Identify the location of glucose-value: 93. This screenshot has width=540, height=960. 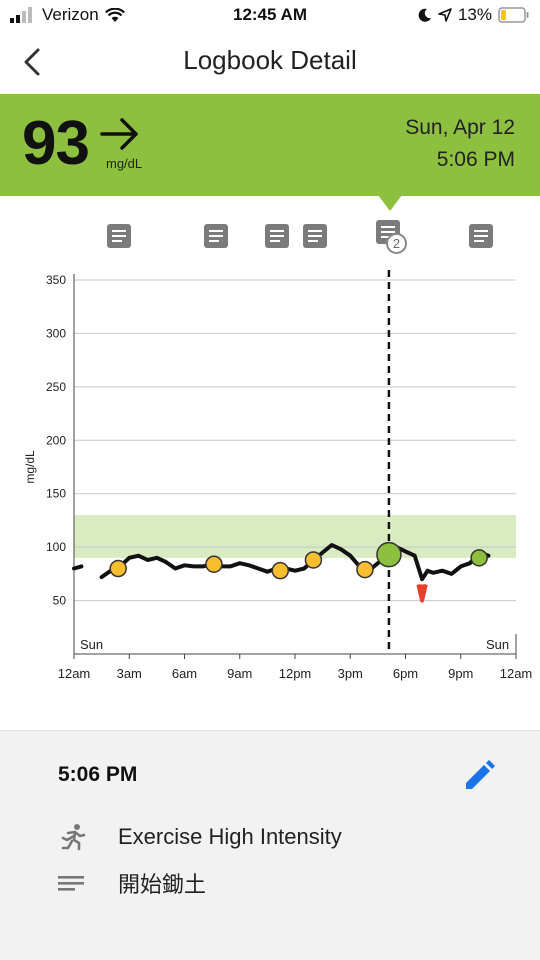
(56, 143).